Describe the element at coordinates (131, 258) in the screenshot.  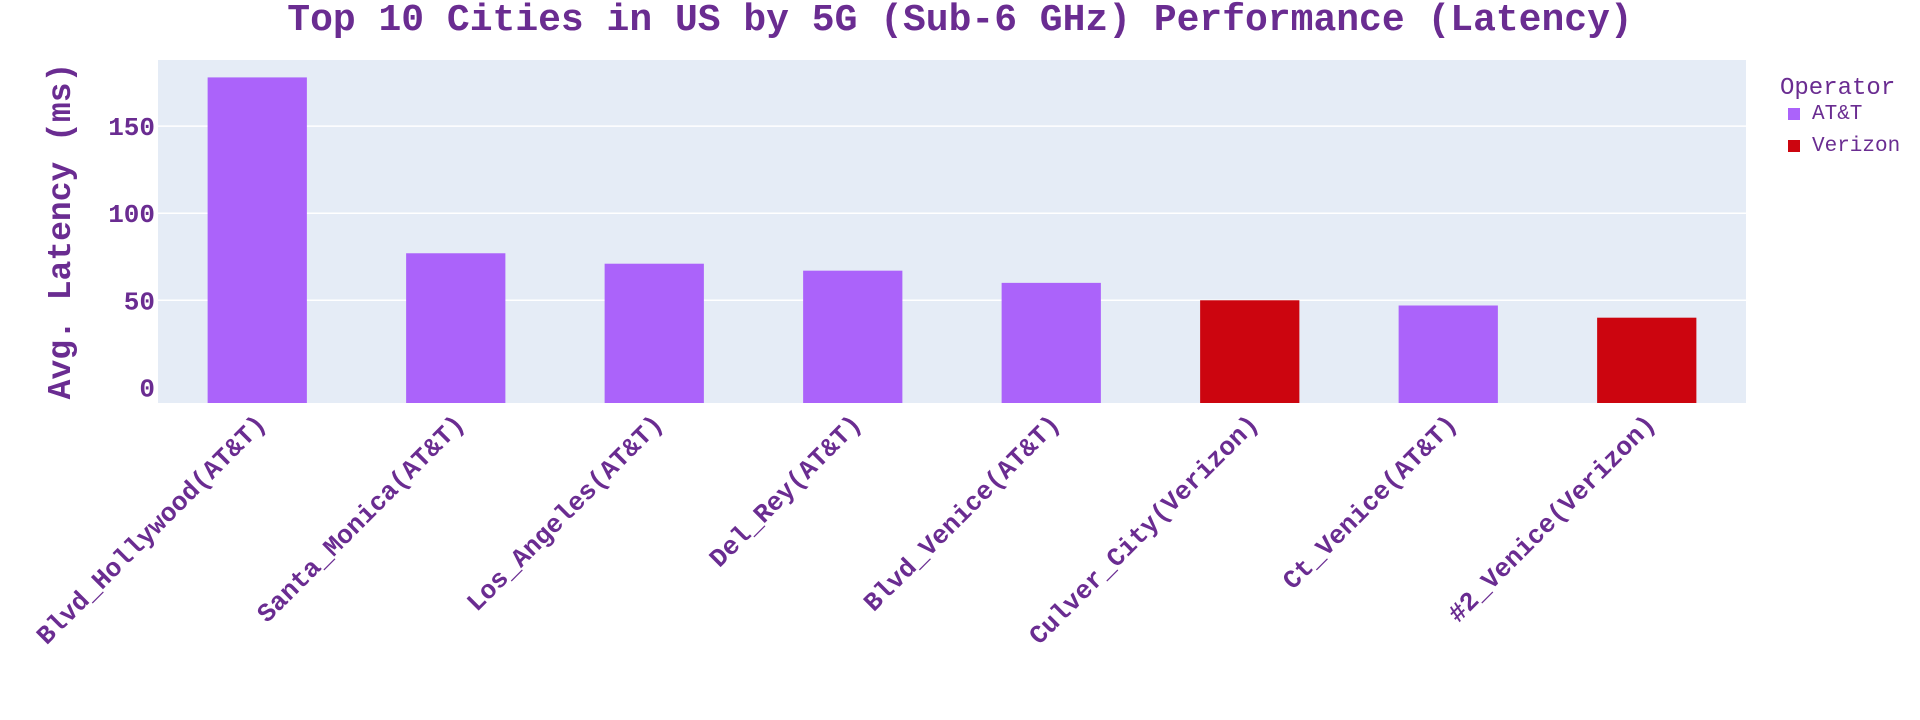
I see `y-axis-ticks: 0 50 100 150` at that location.